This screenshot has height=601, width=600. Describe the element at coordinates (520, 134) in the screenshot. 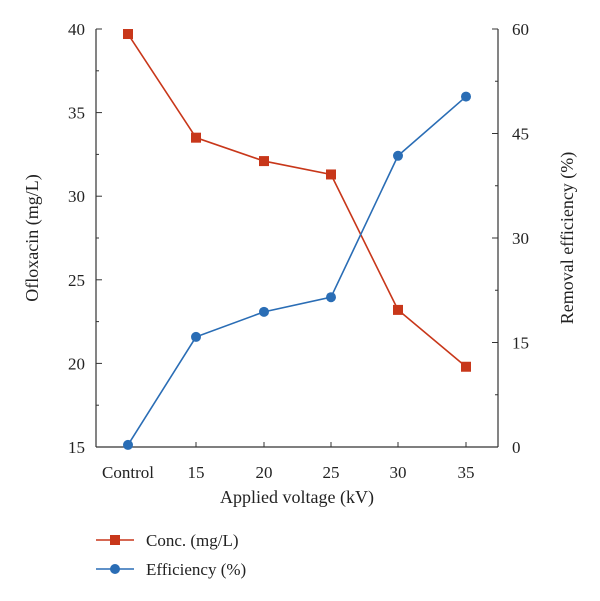

I see `right-y-tick-label-45: 45` at that location.